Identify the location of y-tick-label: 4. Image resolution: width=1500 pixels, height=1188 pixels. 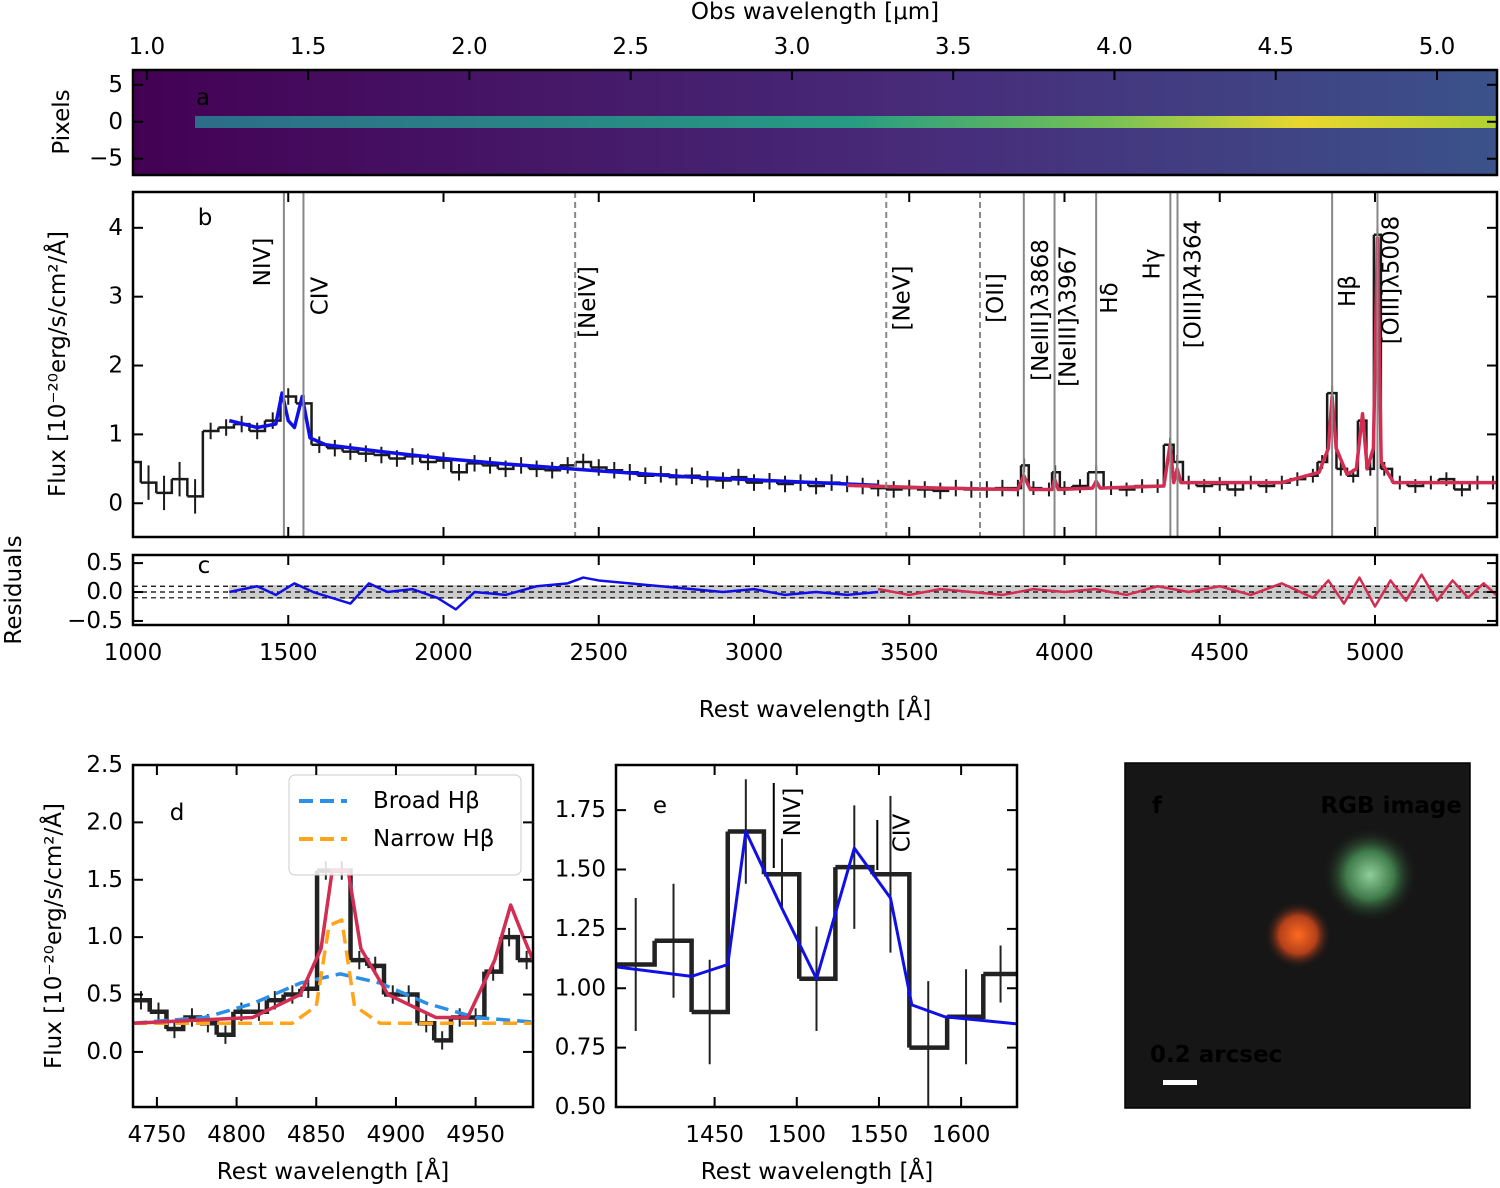
(115, 228).